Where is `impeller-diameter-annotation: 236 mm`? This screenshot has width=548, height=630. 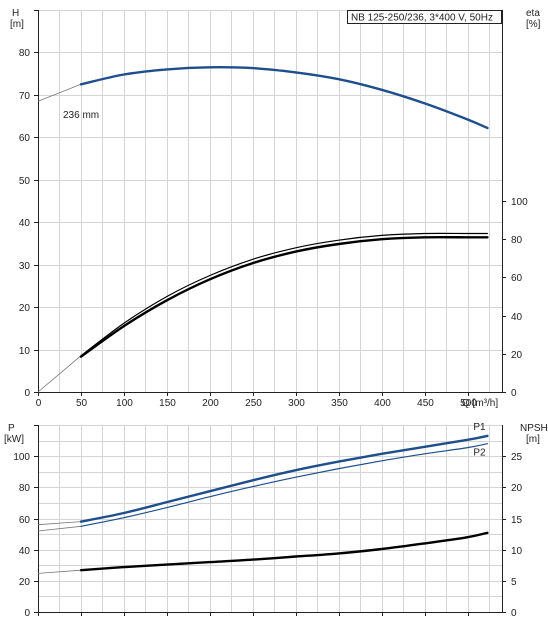 impeller-diameter-annotation: 236 mm is located at coordinates (81, 115).